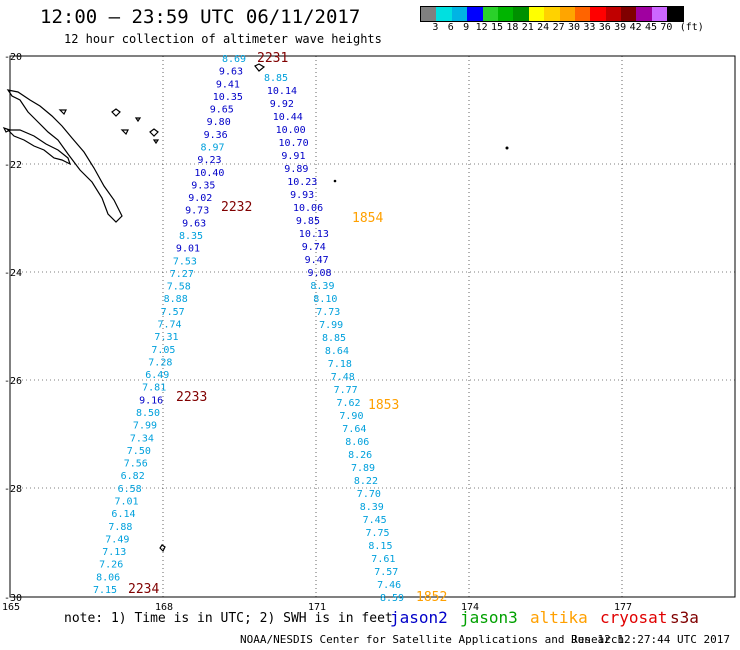 Image resolution: width=740 pixels, height=650 pixels. What do you see at coordinates (136, 464) in the screenshot?
I see `wave-height-value: 7.56` at bounding box center [136, 464].